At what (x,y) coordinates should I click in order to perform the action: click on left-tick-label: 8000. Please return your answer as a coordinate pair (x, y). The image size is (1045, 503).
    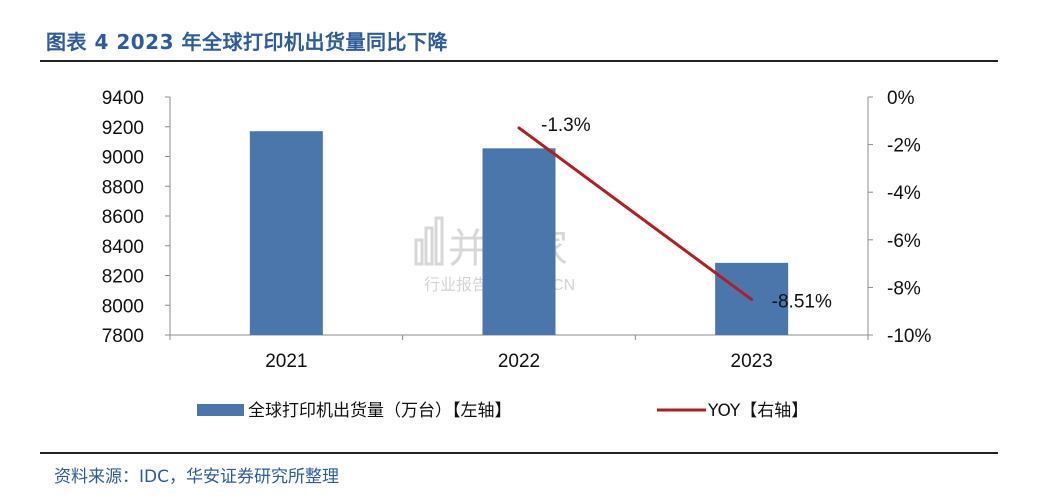
    Looking at the image, I should click on (123, 306).